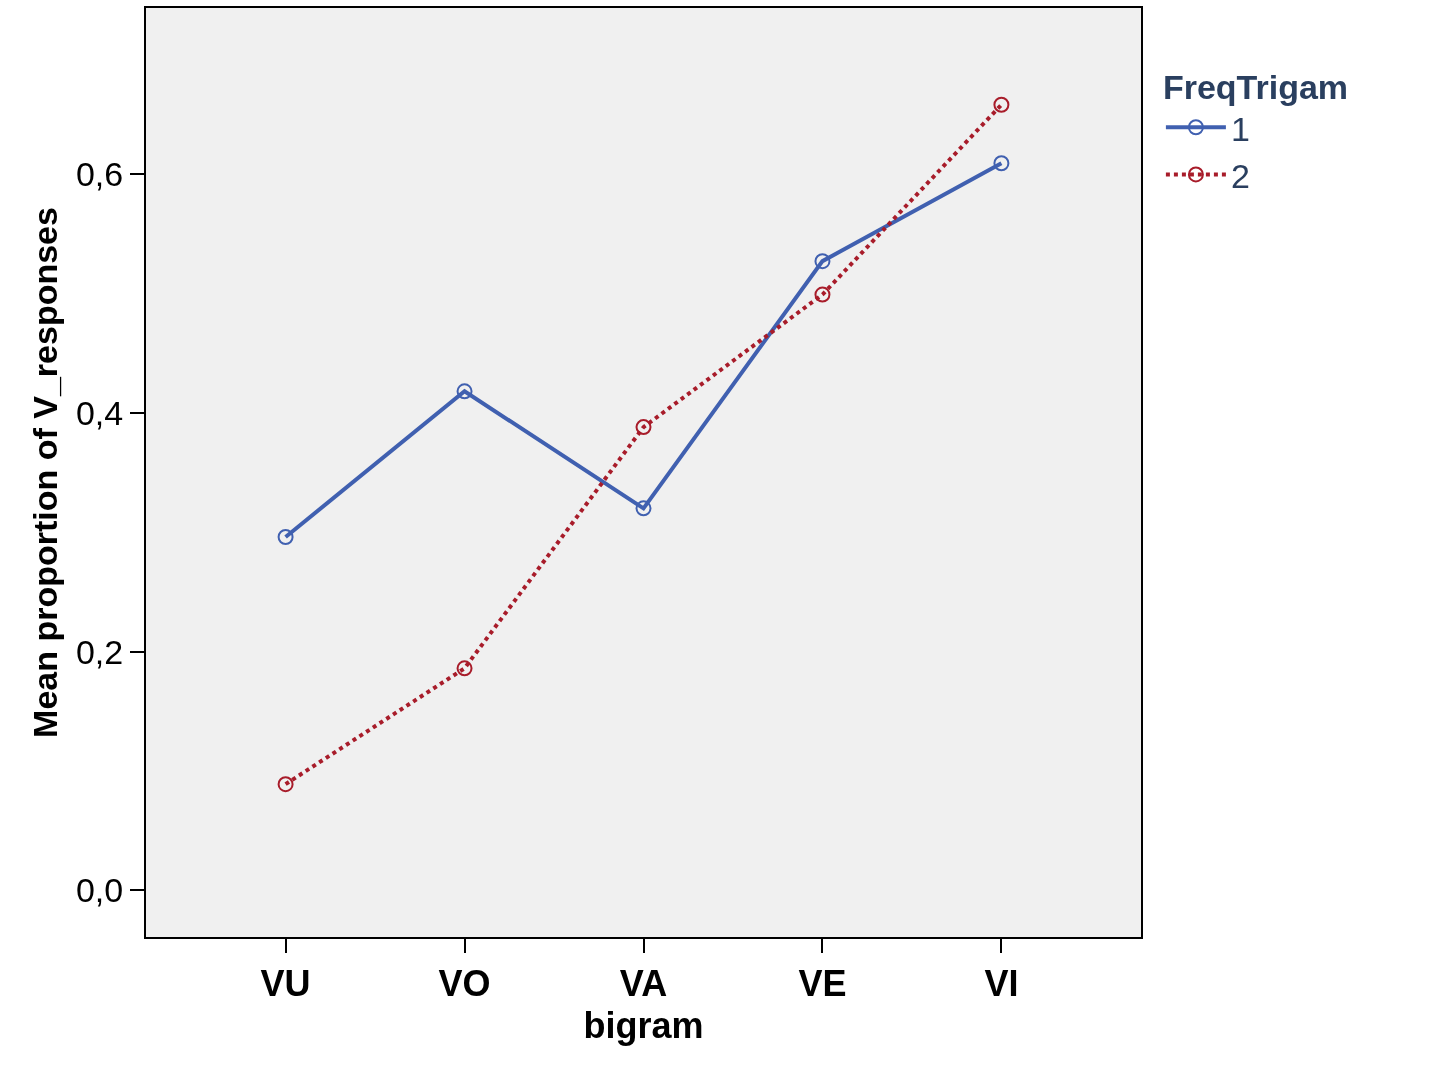  Describe the element at coordinates (822, 984) in the screenshot. I see `x-tick-label: VE` at that location.